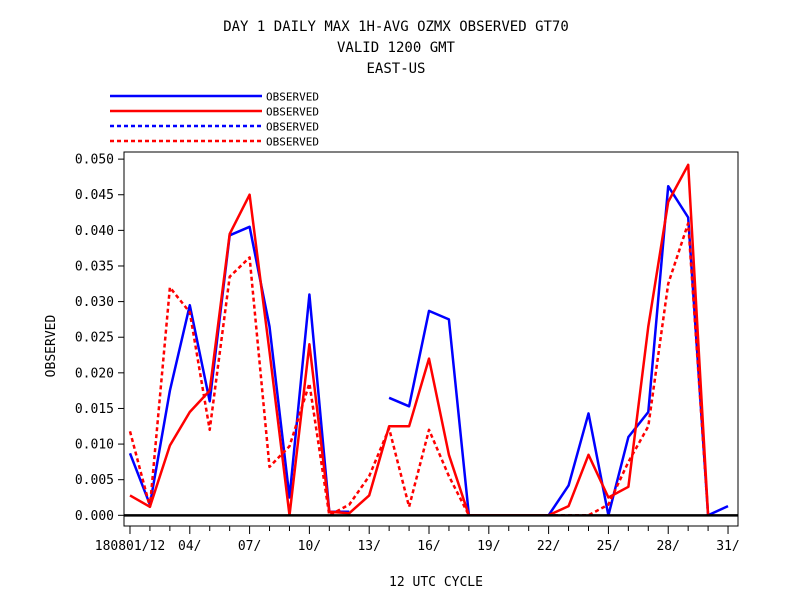 Image resolution: width=792 pixels, height=612 pixels. What do you see at coordinates (130, 546) in the screenshot?
I see `x-tick-label: 180801/12` at bounding box center [130, 546].